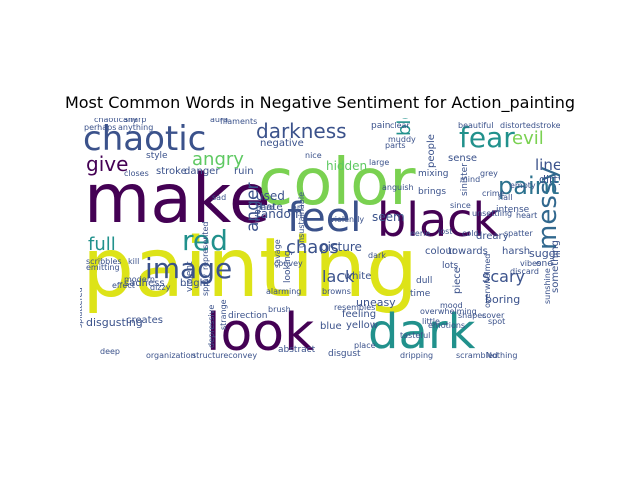  I want to click on word-sinister: sinister, so click(465, 179).